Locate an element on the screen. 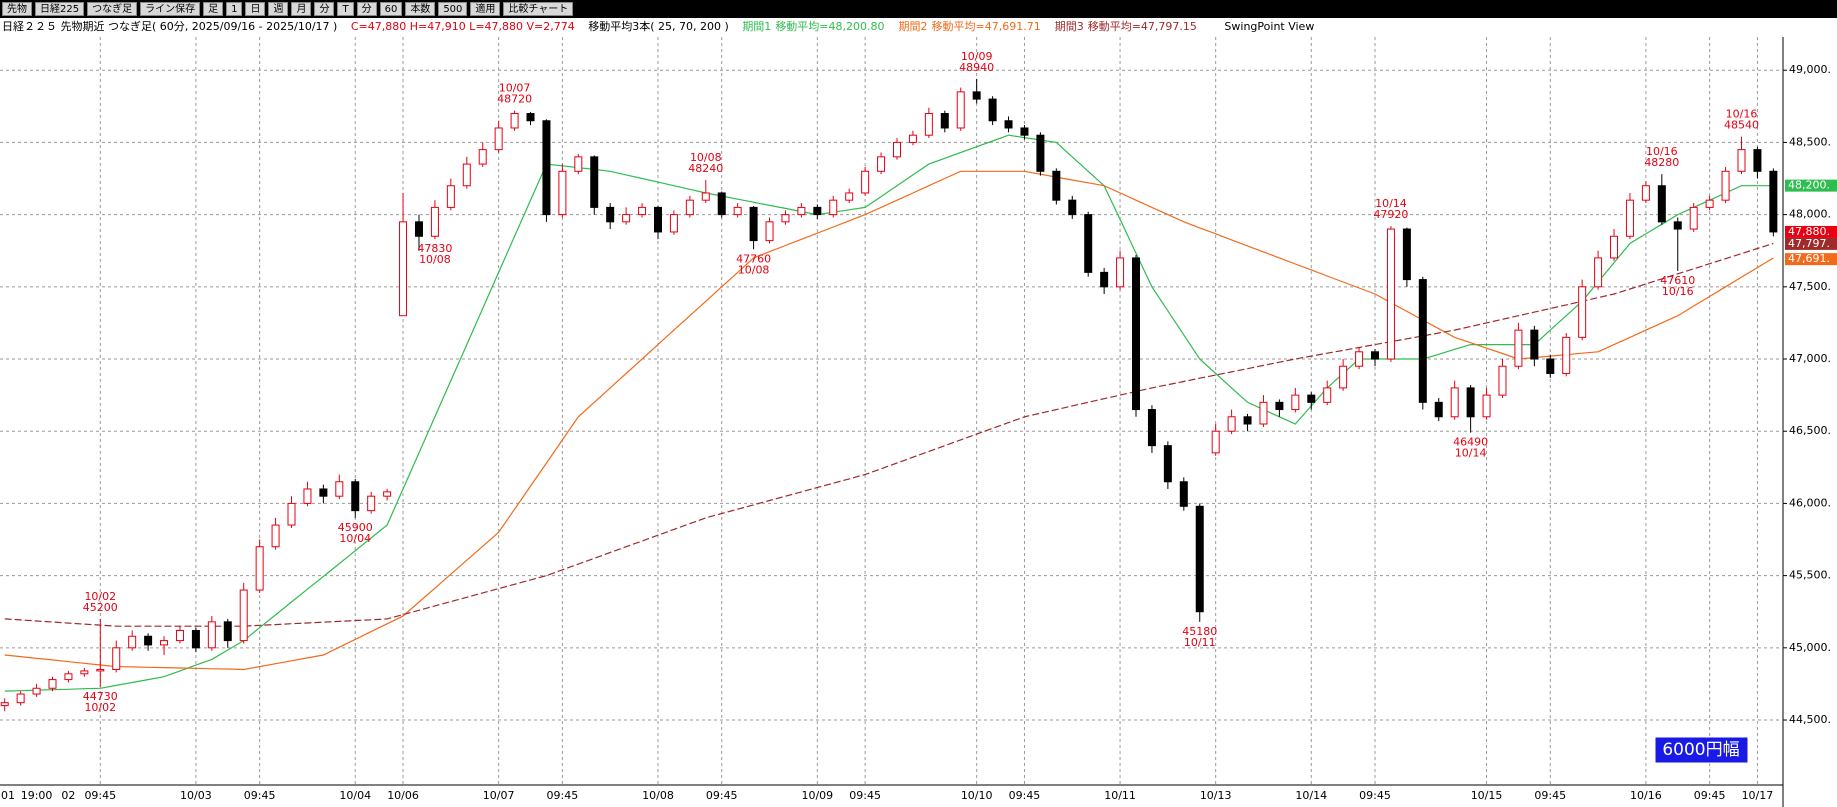  swing-date: 10/07 is located at coordinates (515, 88).